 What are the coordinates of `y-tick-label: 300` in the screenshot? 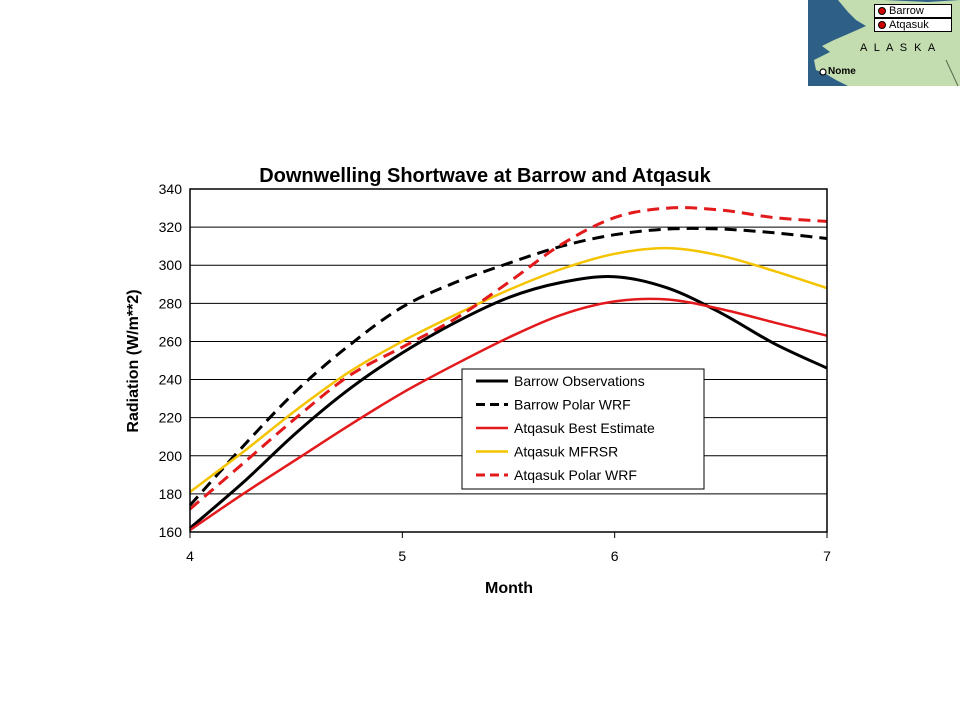 It's located at (171, 265).